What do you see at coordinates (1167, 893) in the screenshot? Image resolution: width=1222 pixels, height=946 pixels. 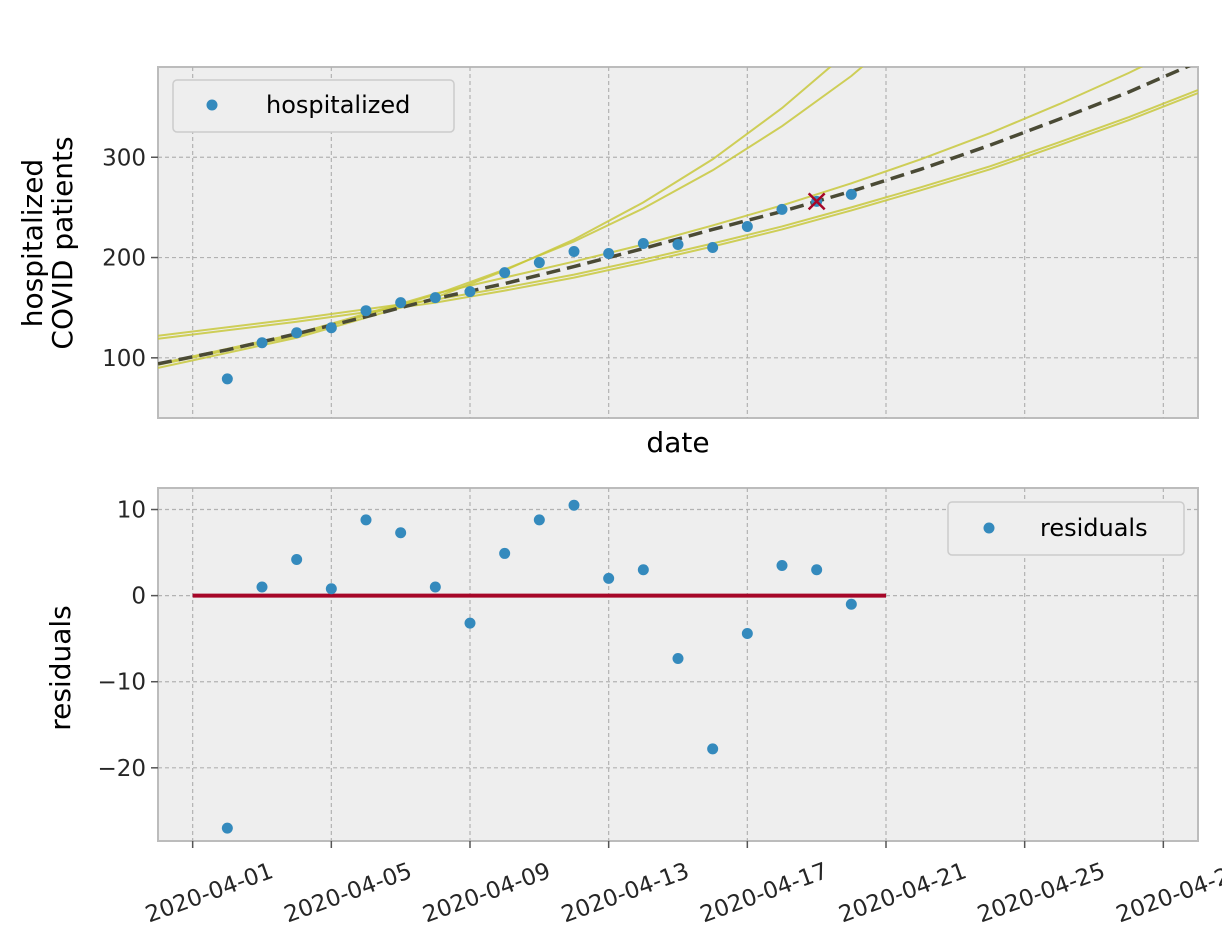 I see `x-tick-label-7: 2020-04-29` at bounding box center [1167, 893].